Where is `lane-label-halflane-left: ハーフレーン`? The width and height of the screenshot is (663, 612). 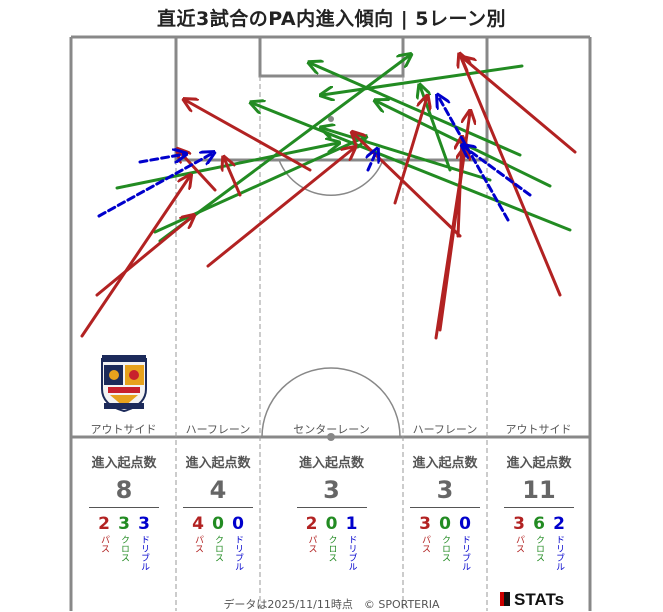 lane-label-halflane-left: ハーフレーン is located at coordinates (218, 429).